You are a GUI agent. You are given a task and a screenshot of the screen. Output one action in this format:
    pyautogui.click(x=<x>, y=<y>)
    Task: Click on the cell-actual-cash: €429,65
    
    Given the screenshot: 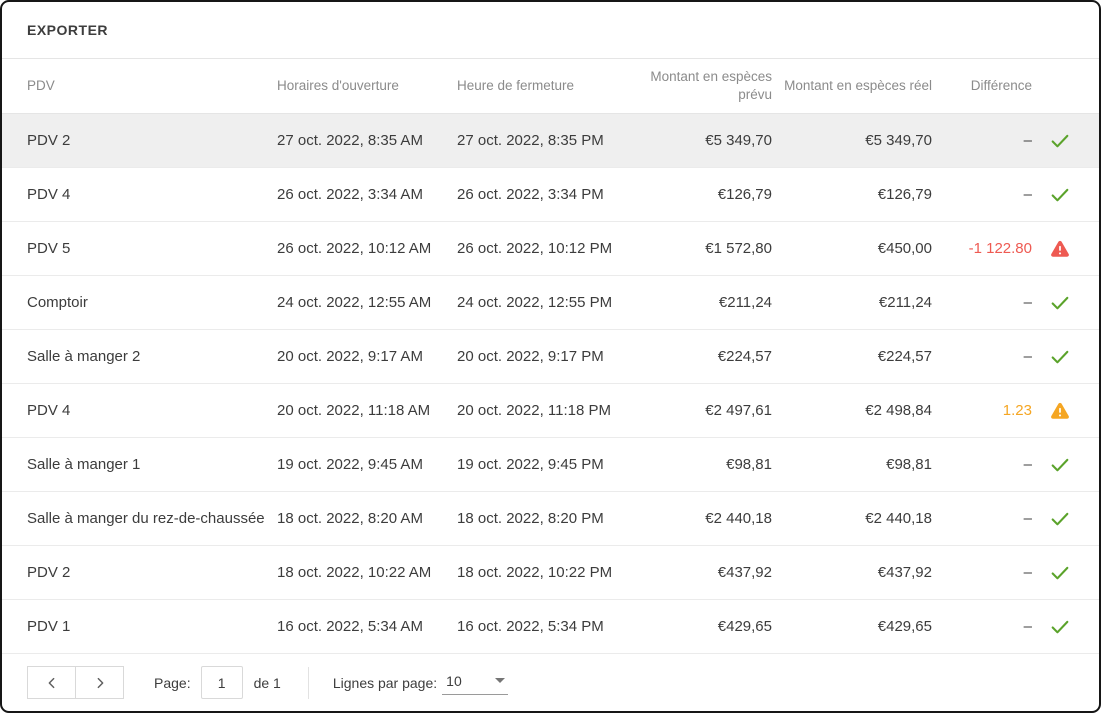 What is the action you would take?
    pyautogui.click(x=904, y=626)
    